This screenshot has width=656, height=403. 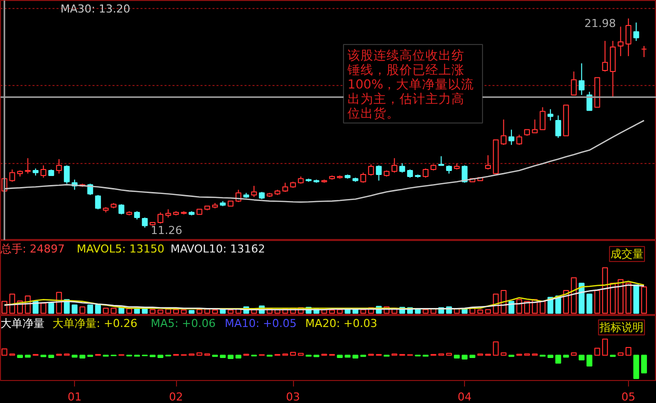 What do you see at coordinates (22, 323) in the screenshot?
I see `text: 大单净量` at bounding box center [22, 323].